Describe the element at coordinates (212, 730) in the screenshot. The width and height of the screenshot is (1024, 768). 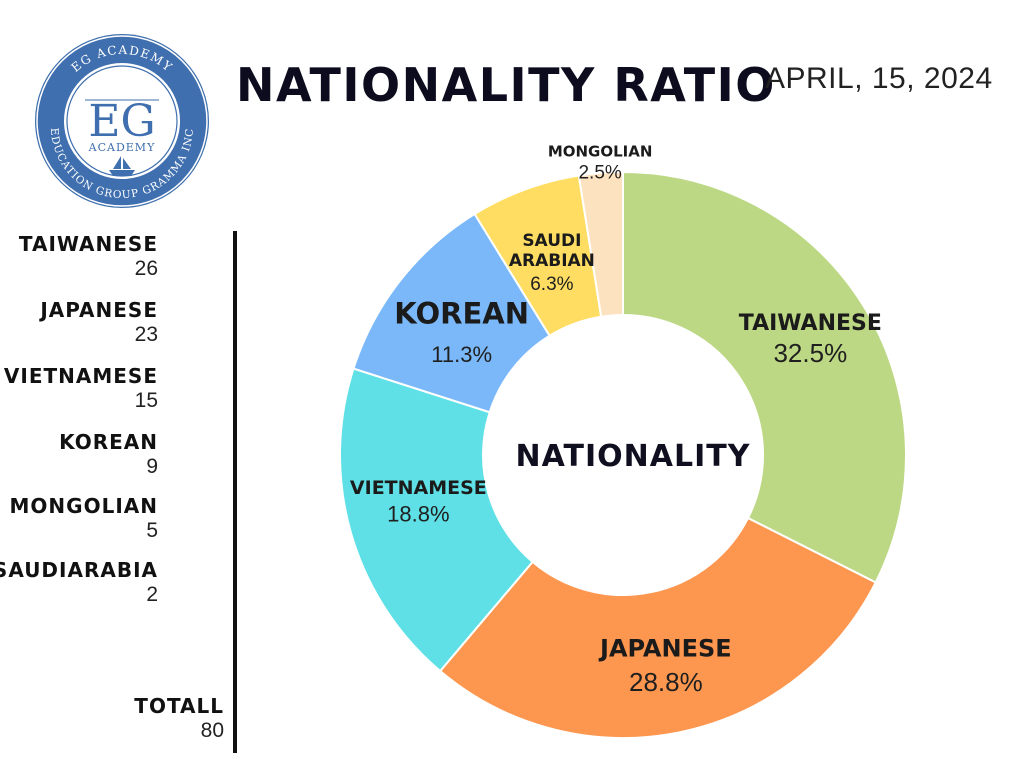
I see `total-value: 80` at that location.